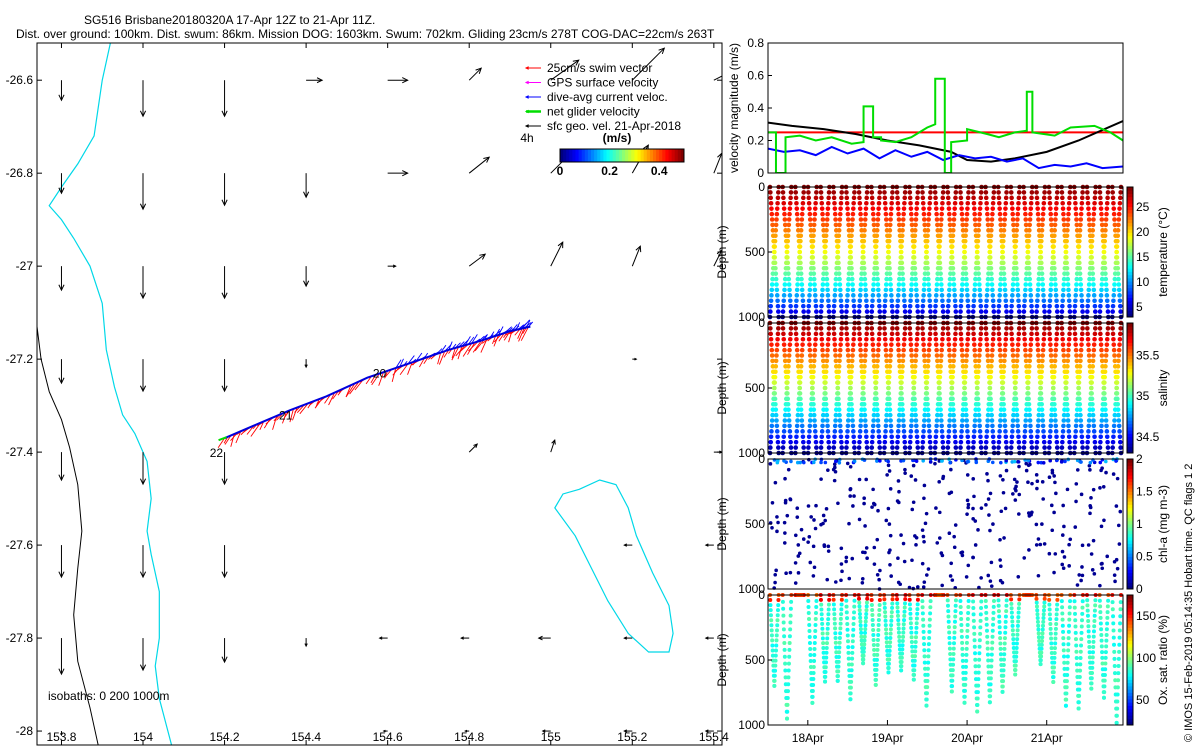 This screenshot has width=1200, height=750. Describe the element at coordinates (1144, 557) in the screenshot. I see `colorbar-tick-label: 0.5` at that location.